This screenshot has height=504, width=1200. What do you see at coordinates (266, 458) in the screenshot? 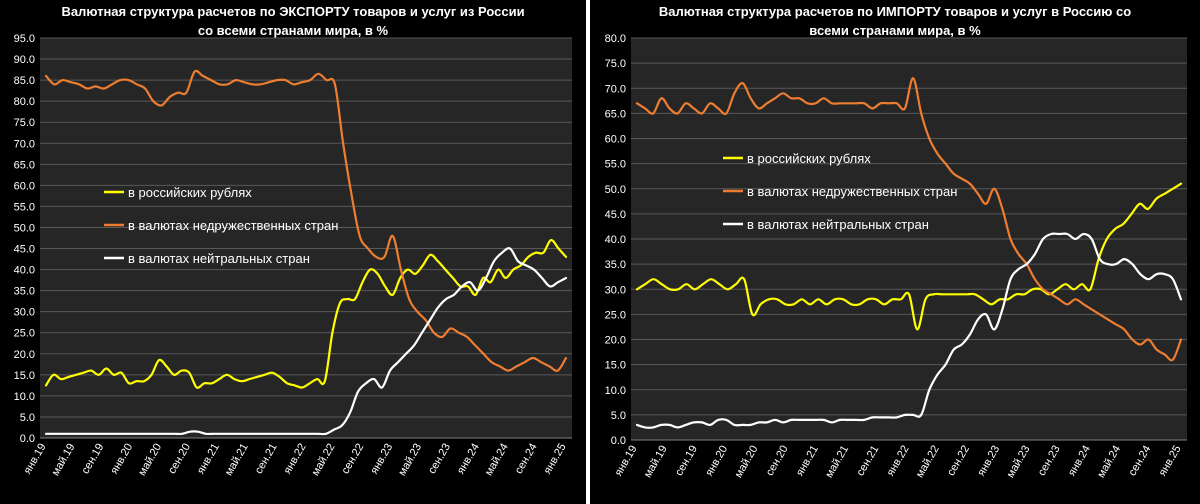
I see `export-x-tick-label: сен.21` at bounding box center [266, 458].